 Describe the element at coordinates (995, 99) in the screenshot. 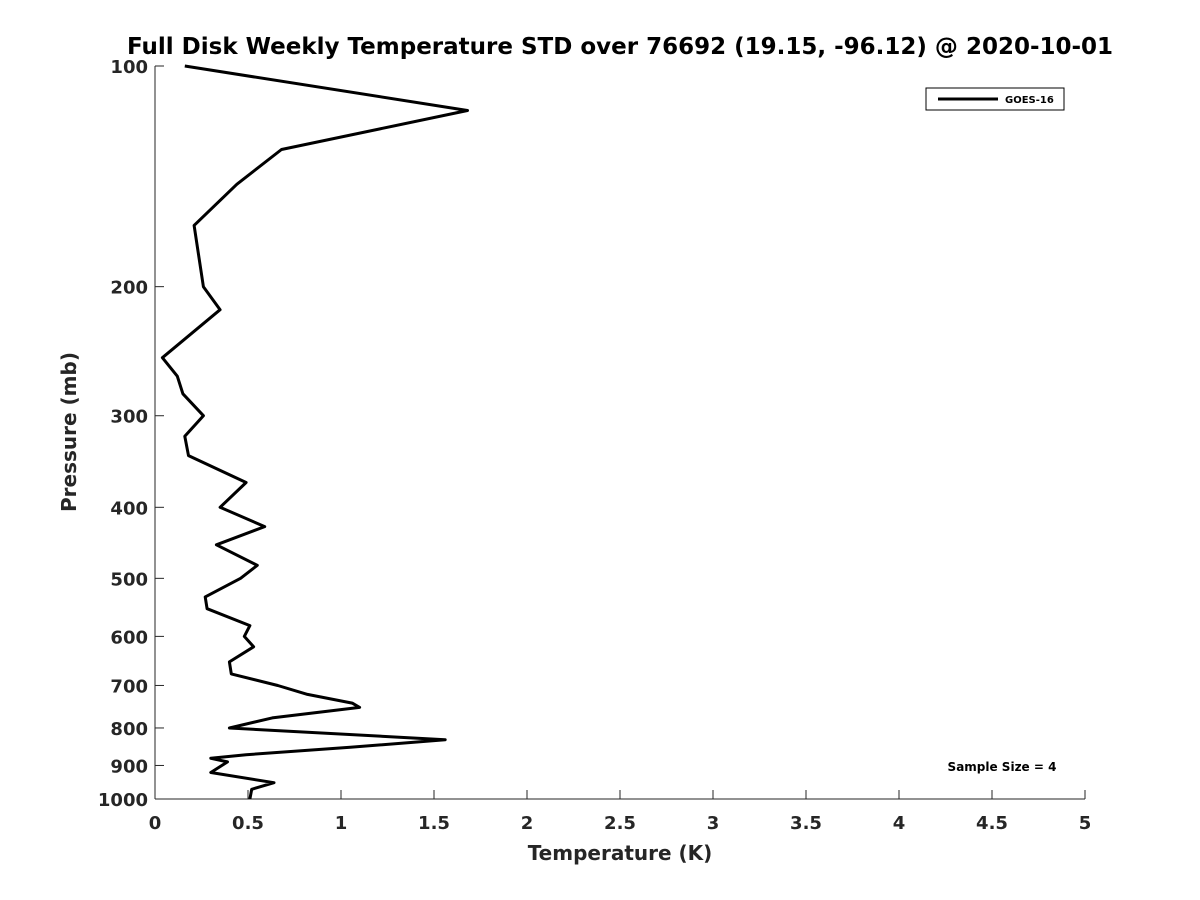

I see `legend: GOES-16` at that location.